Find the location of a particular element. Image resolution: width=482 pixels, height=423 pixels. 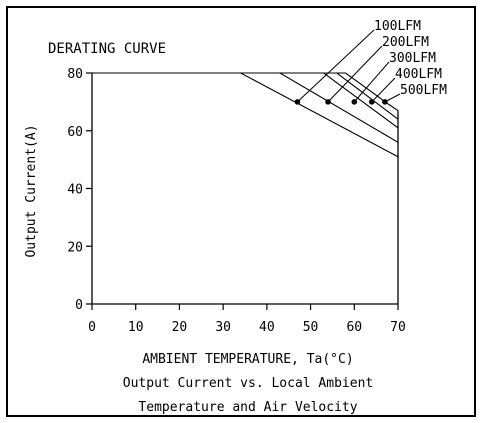

y-tick-label: 40 is located at coordinates (75, 190).